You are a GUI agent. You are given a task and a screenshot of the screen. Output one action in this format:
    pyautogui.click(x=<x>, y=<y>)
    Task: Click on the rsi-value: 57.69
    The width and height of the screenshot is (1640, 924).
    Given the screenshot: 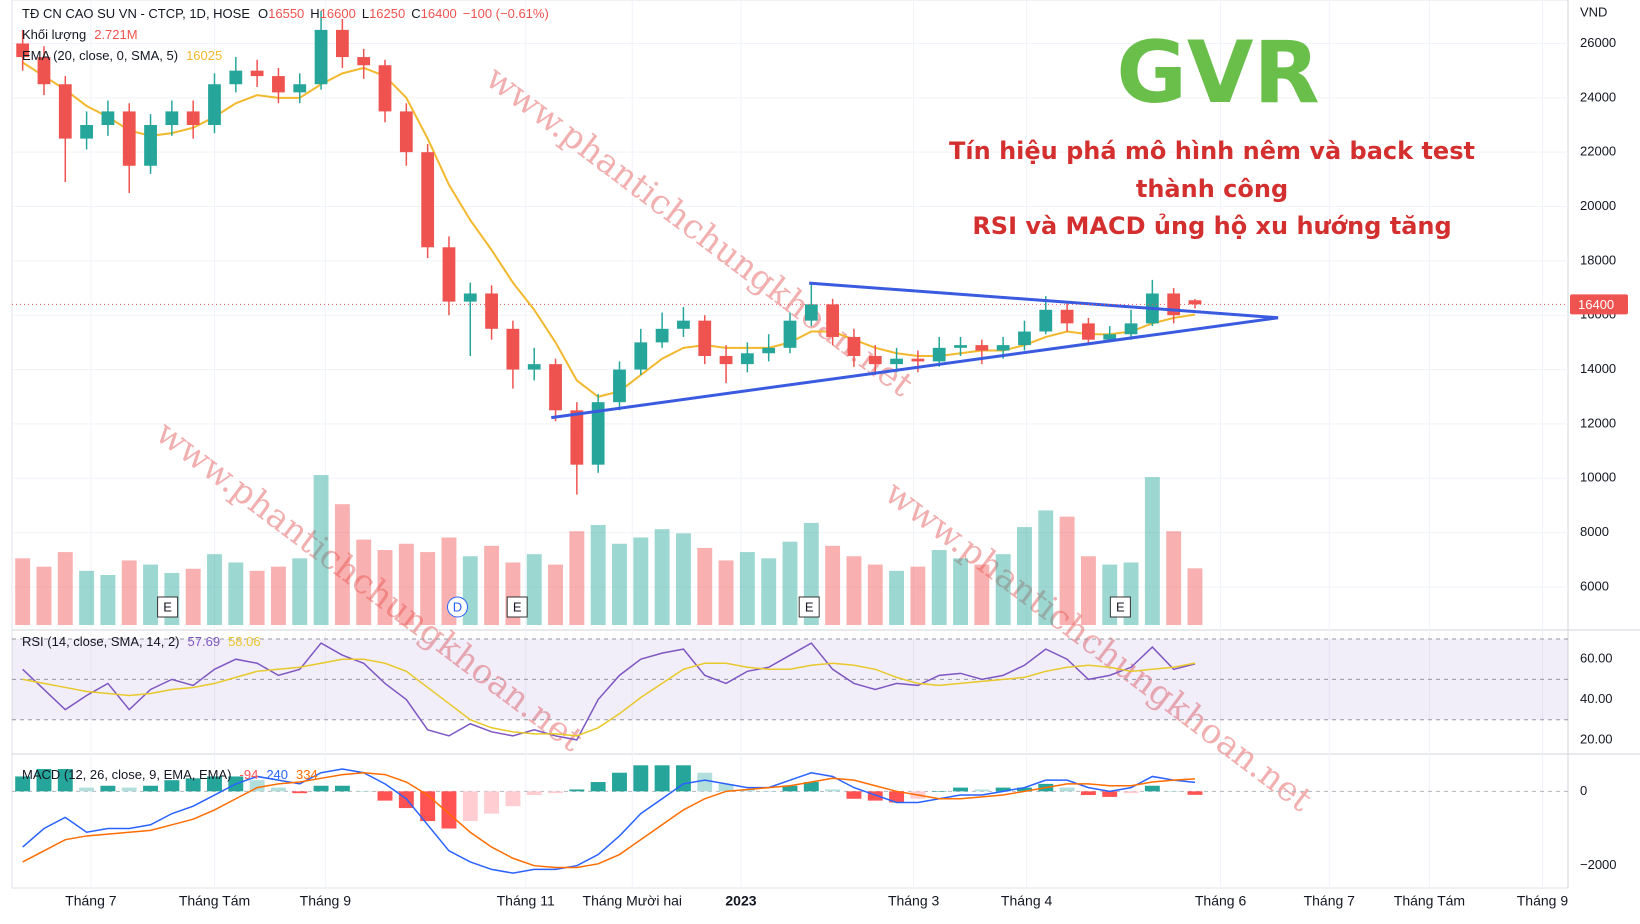 What is the action you would take?
    pyautogui.click(x=204, y=641)
    